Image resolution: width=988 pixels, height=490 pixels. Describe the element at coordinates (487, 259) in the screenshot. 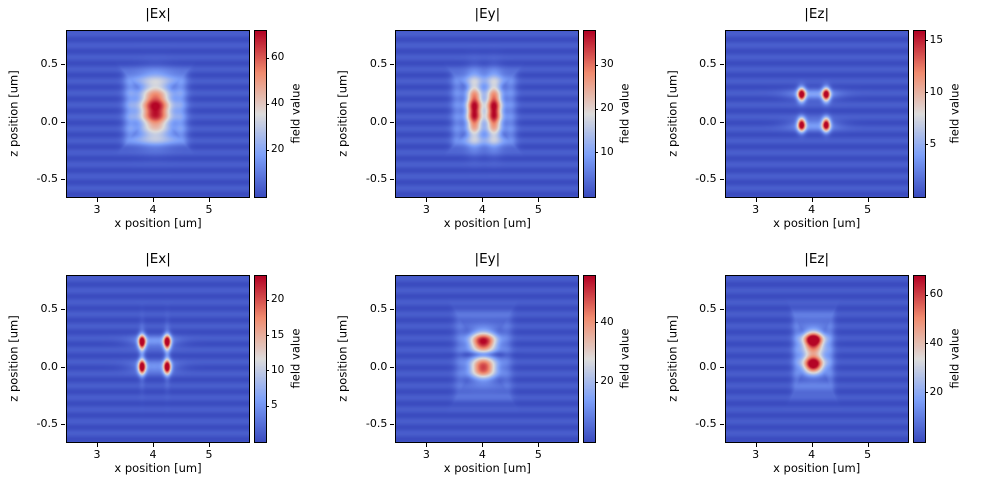

I see `plot-title: |Ey|` at that location.